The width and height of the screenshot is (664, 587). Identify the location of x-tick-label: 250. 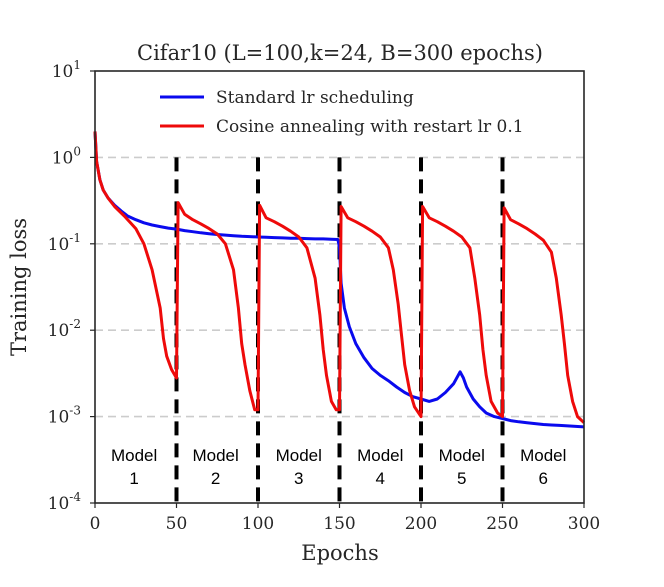
(502, 524).